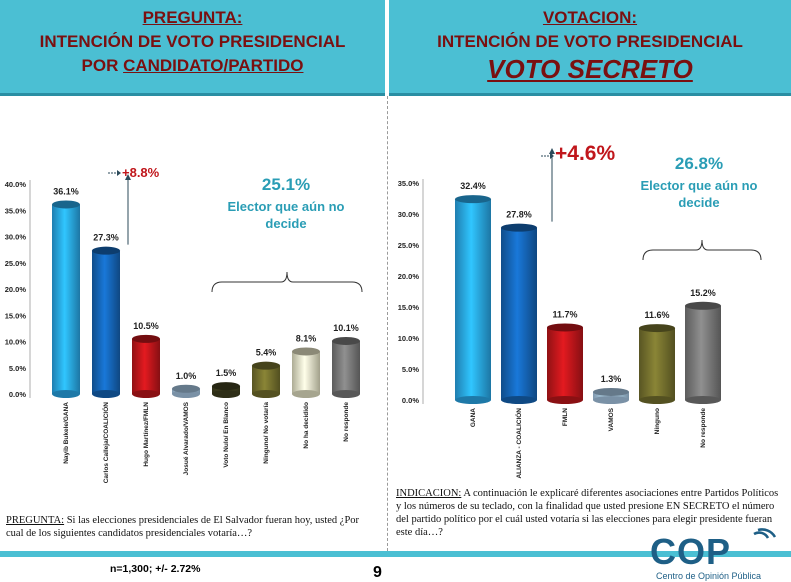 This screenshot has height=582, width=791. Describe the element at coordinates (105, 443) in the screenshot. I see `left-category-label: Carlos Calleja/COALICIÓN` at that location.